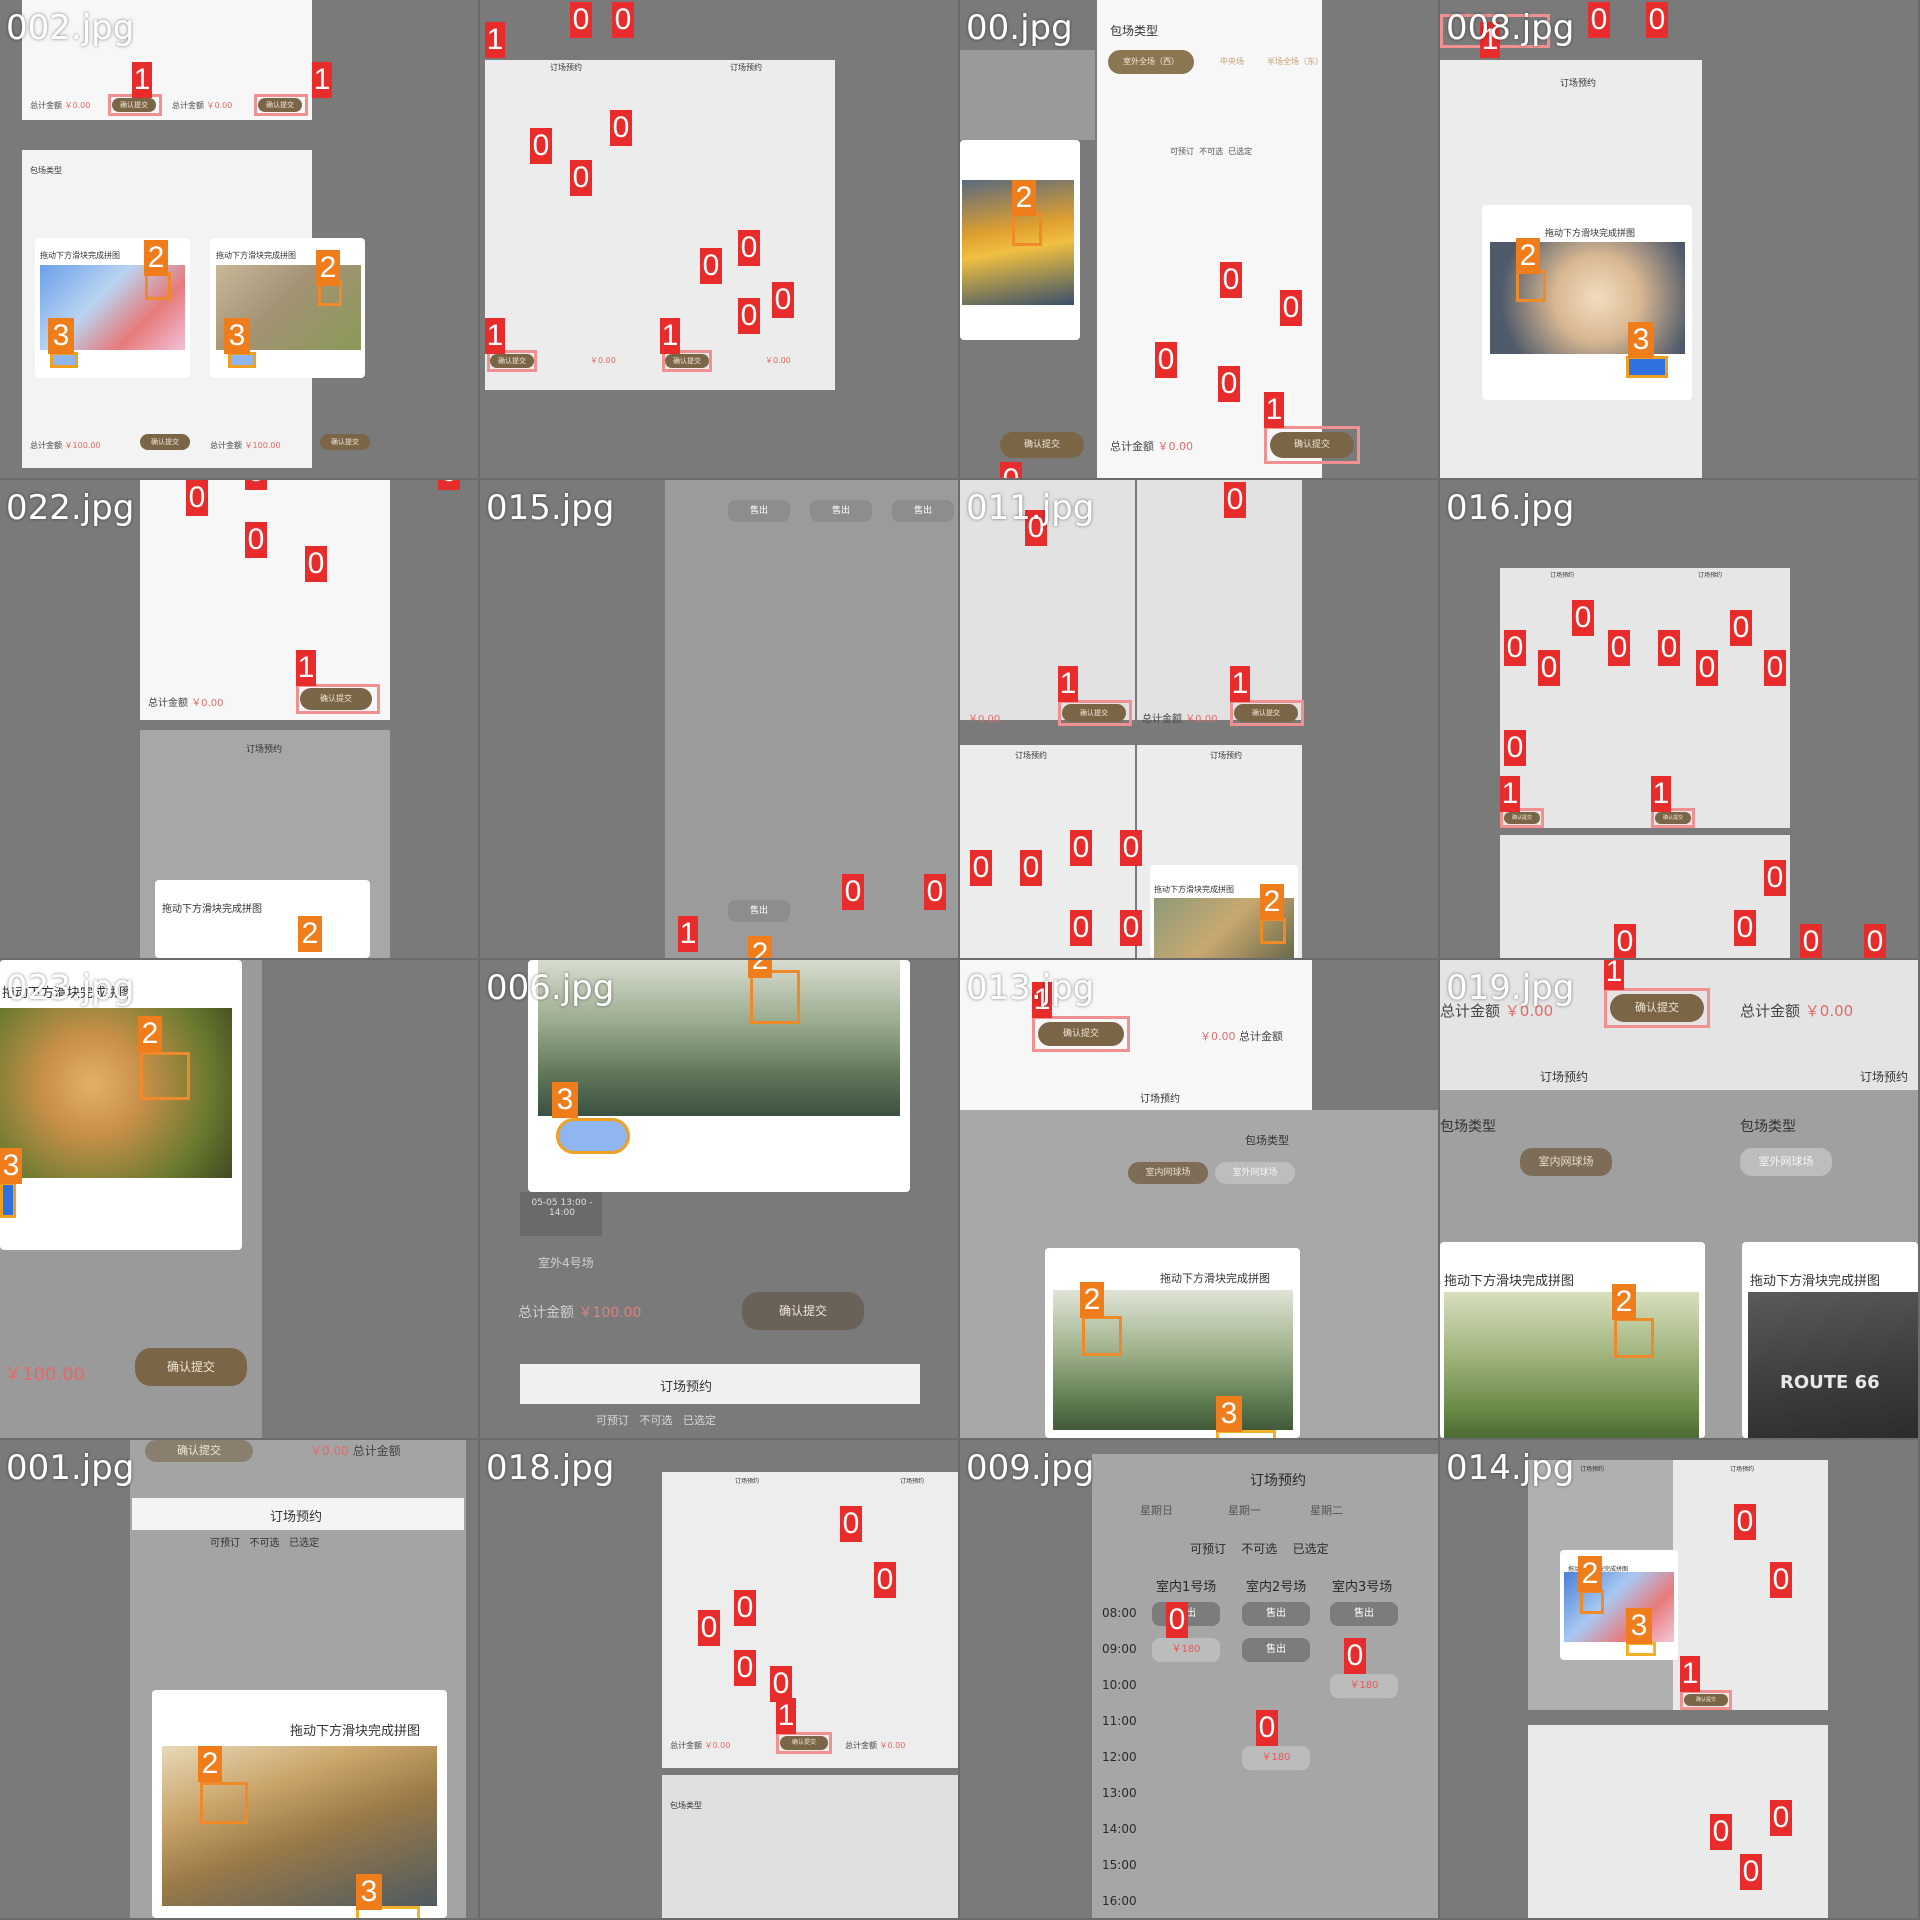 The height and width of the screenshot is (1920, 1920). What do you see at coordinates (70, 988) in the screenshot?
I see `tile-filename: 023.jpg` at bounding box center [70, 988].